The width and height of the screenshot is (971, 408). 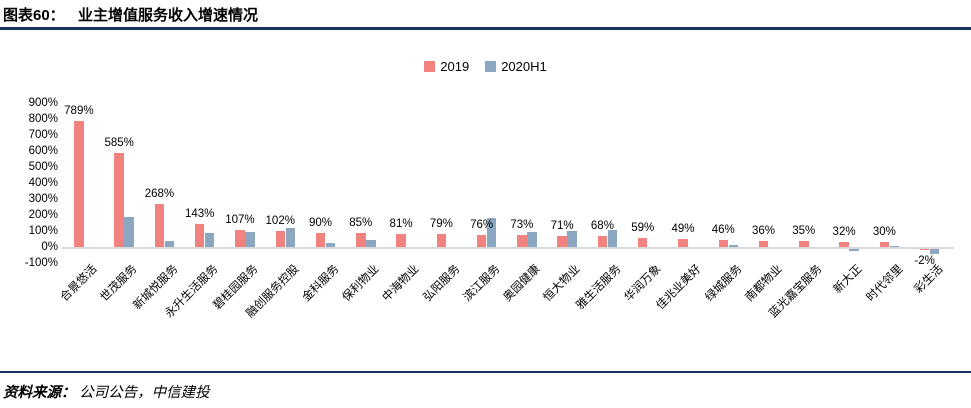 What do you see at coordinates (43, 183) in the screenshot?
I see `y-axis-tick-label: 400%` at bounding box center [43, 183].